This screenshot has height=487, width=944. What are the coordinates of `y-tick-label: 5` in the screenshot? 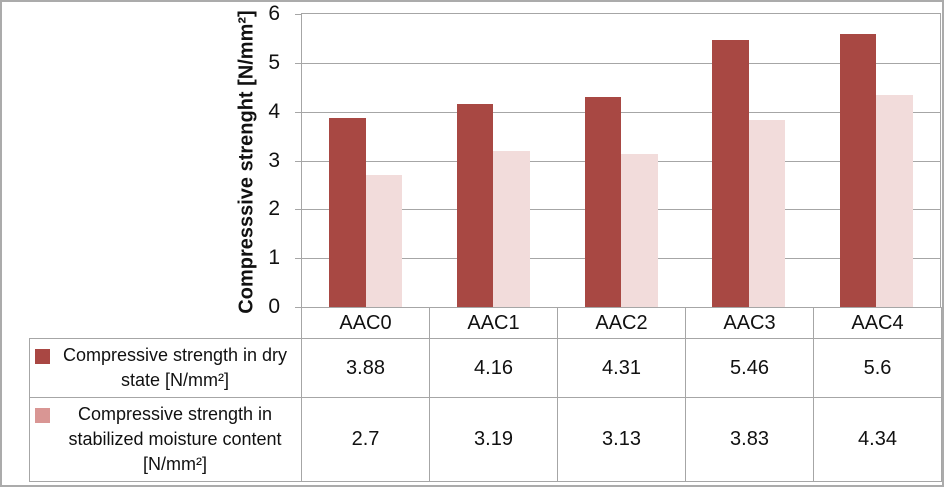 It's located at (274, 62).